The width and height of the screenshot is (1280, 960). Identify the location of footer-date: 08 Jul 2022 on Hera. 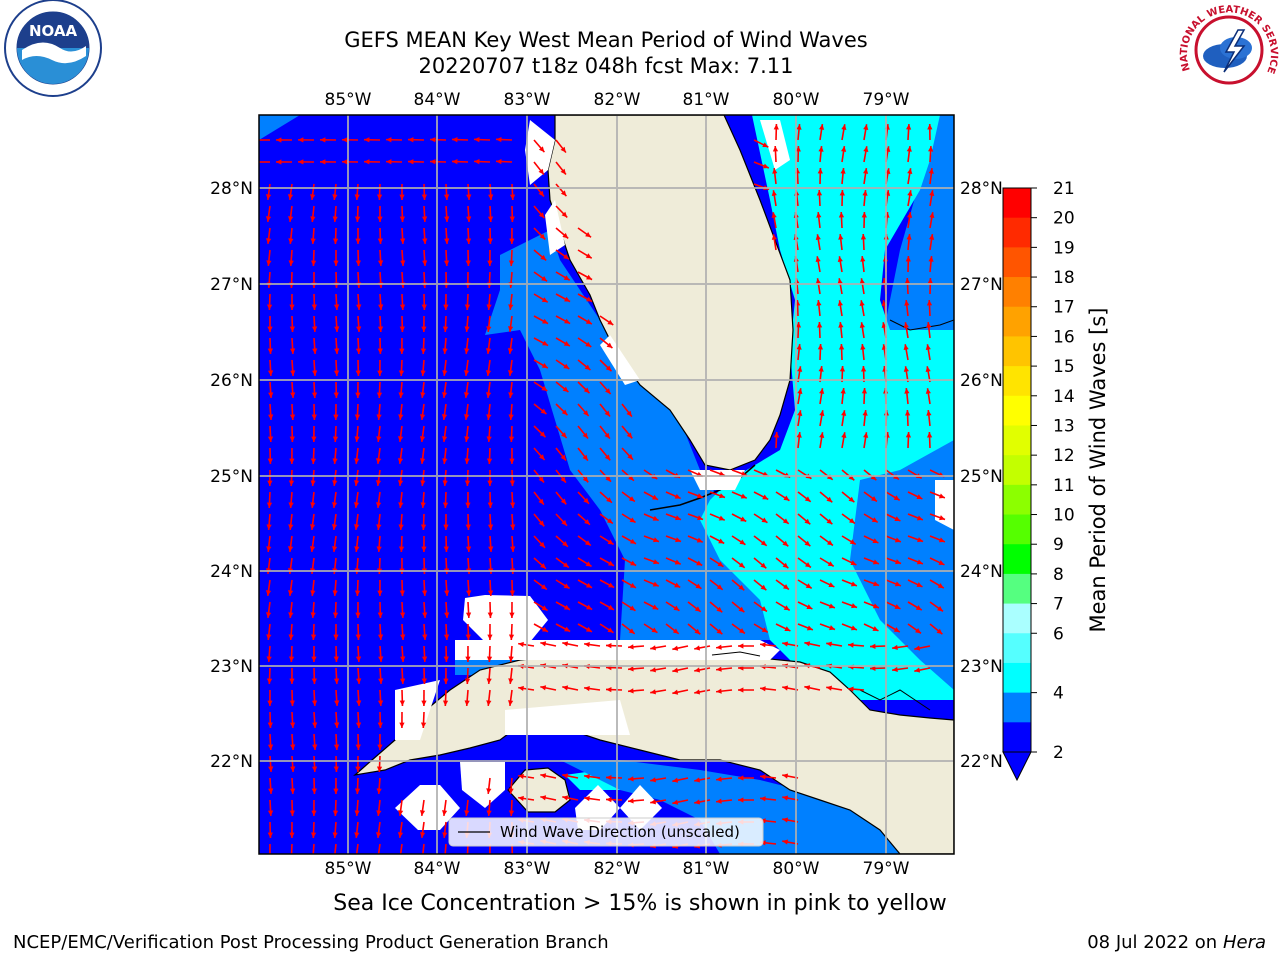
(1176, 942).